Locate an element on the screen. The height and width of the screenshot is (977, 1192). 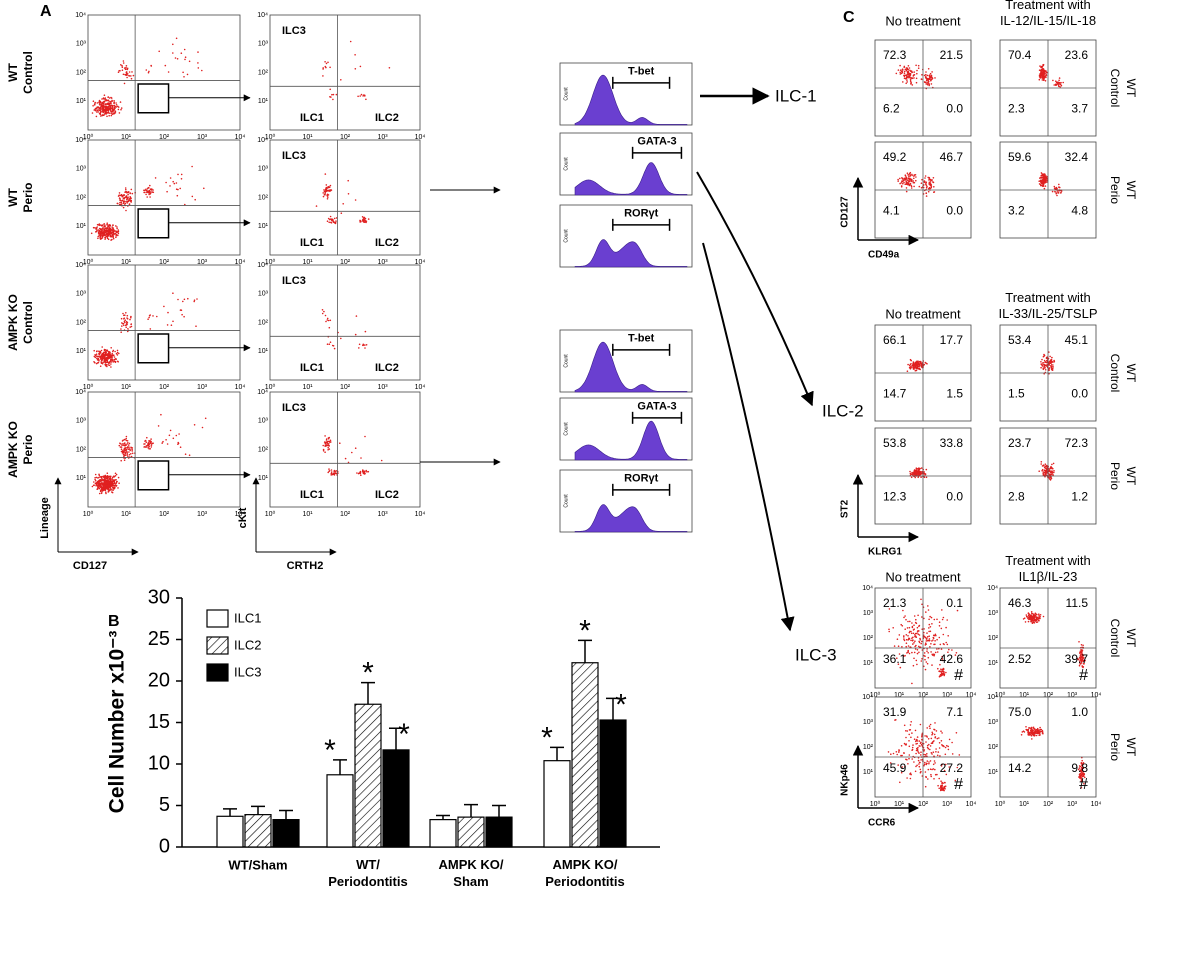
plot-frame is located at coordinates (164, 449).